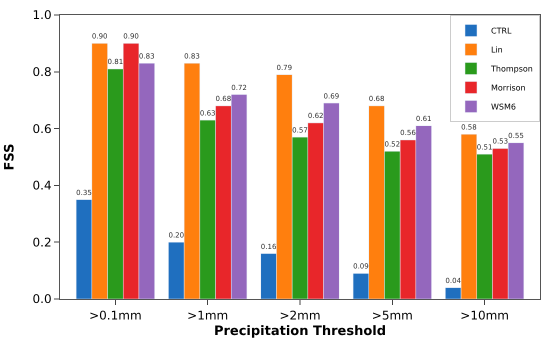 The height and width of the screenshot is (344, 550). I want to click on data-label: 0.81, so click(116, 61).